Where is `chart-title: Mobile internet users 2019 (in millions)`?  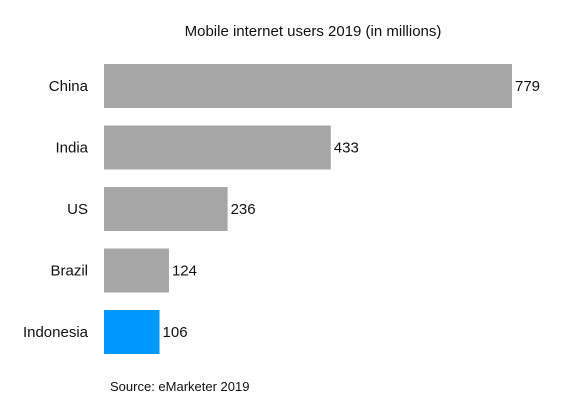
chart-title: Mobile internet users 2019 (in millions) is located at coordinates (313, 31).